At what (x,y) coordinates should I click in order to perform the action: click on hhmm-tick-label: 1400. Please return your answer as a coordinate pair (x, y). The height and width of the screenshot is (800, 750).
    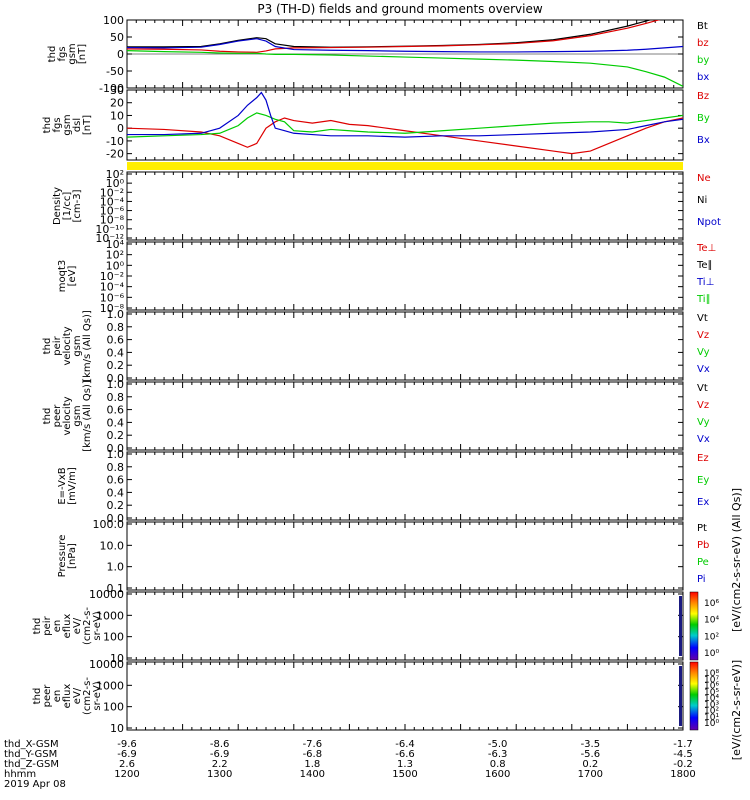
    Looking at the image, I should click on (312, 774).